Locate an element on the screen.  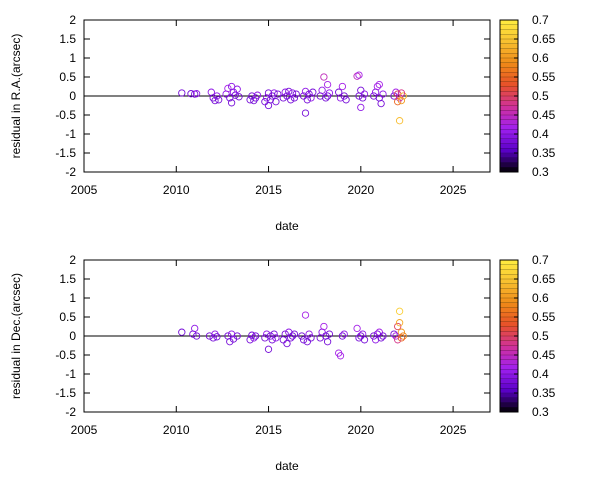
y-tick-label: 0.5 is located at coordinates (67, 77).